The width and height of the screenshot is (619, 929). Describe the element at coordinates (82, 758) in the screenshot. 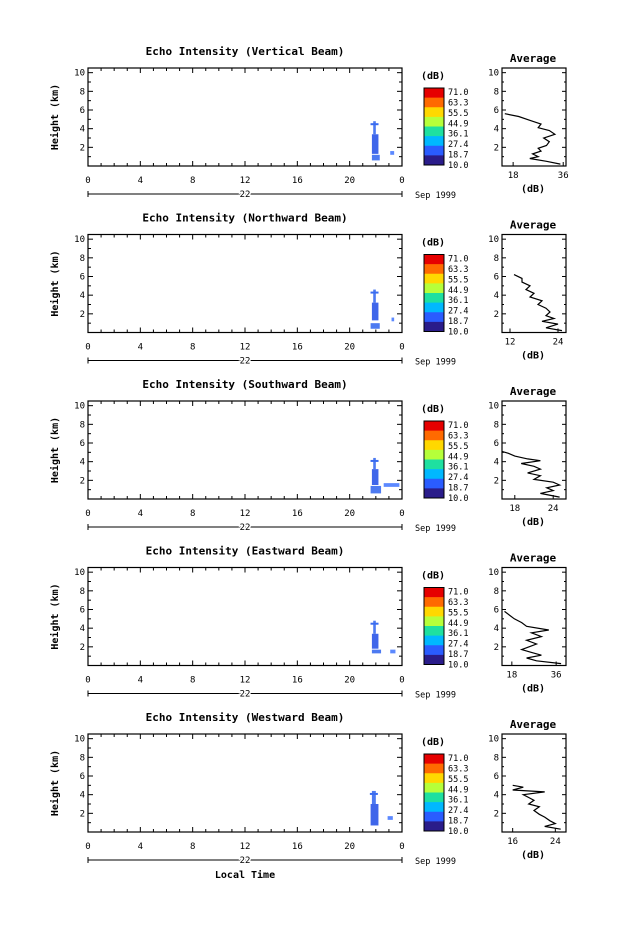

I see `y-tick-label: 8` at that location.